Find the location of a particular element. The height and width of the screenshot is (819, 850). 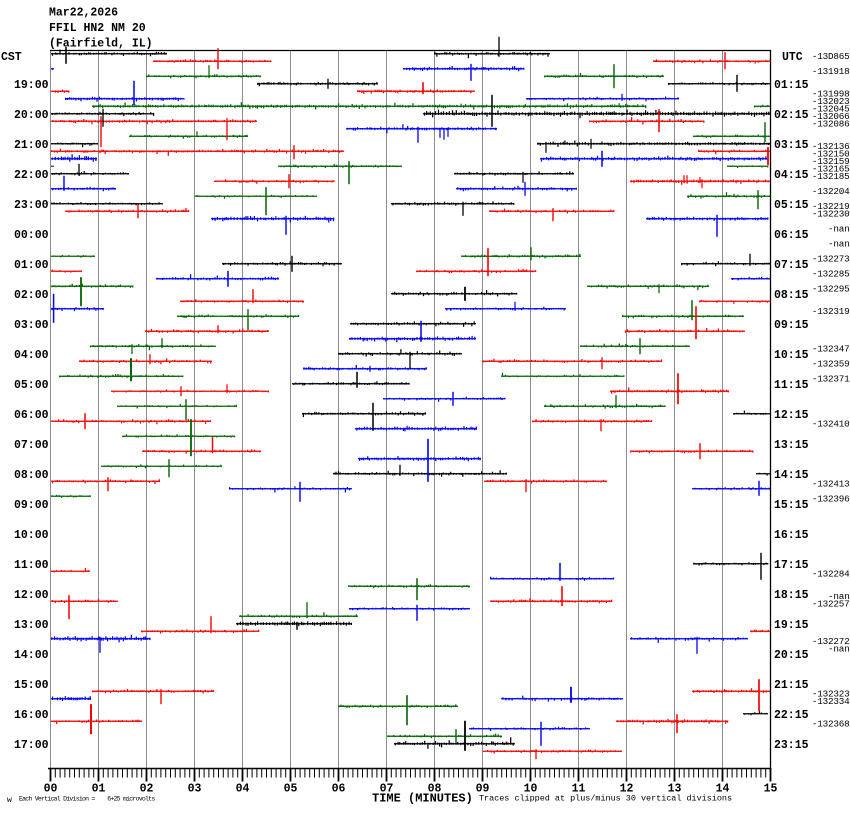

svg-text: -132159 is located at coordinates (831, 161).